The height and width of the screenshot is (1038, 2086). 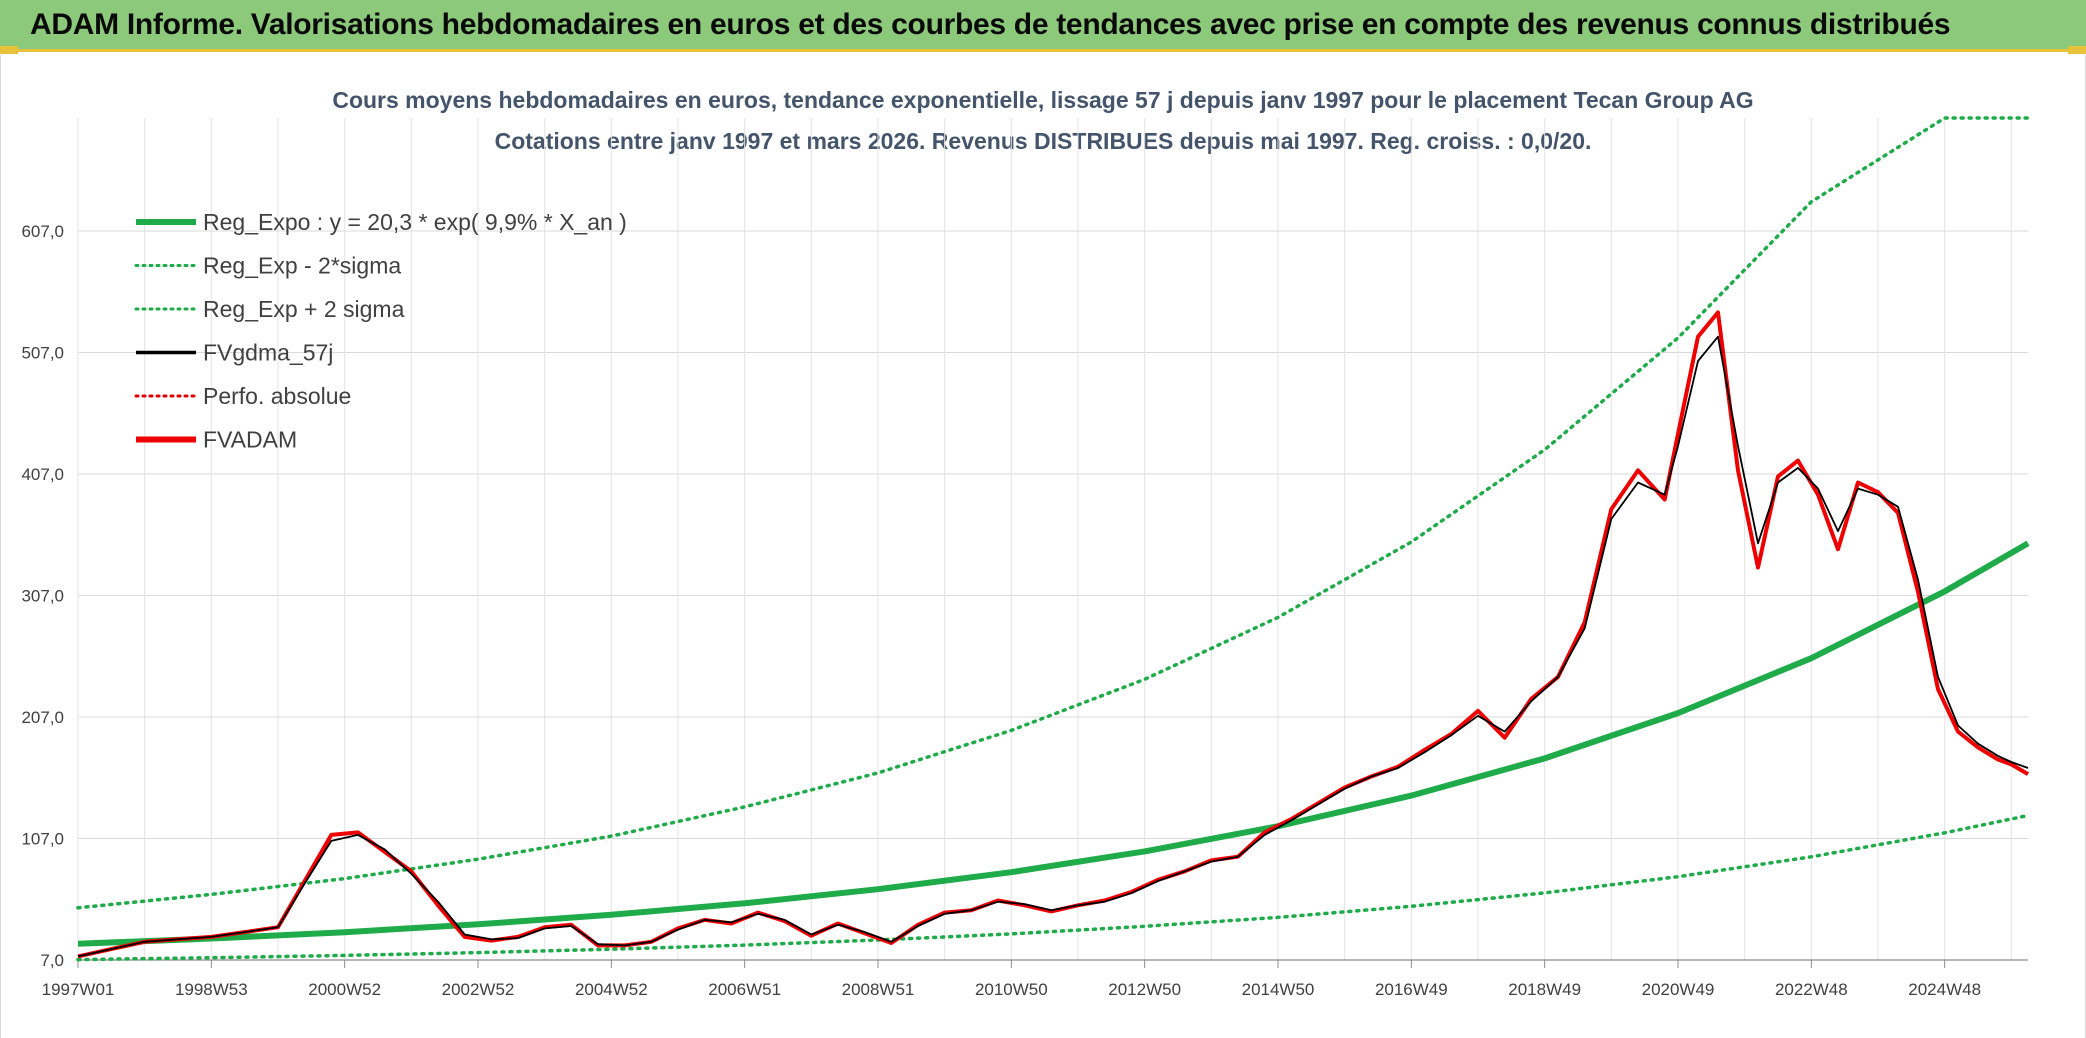 I want to click on y-tick-label: 607,0, so click(x=42, y=231).